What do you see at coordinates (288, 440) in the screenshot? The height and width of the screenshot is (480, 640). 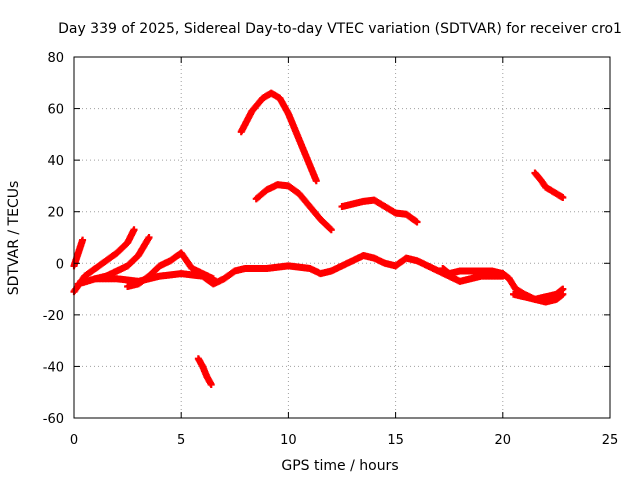 I see `x-tick-label: 10` at bounding box center [288, 440].